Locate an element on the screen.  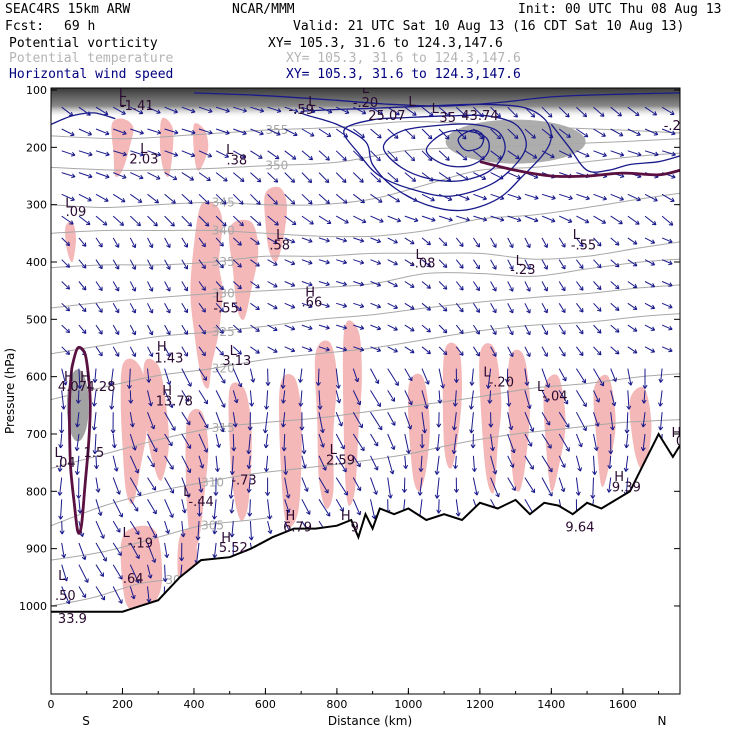
theta-label-5: 320 is located at coordinates (223, 369).